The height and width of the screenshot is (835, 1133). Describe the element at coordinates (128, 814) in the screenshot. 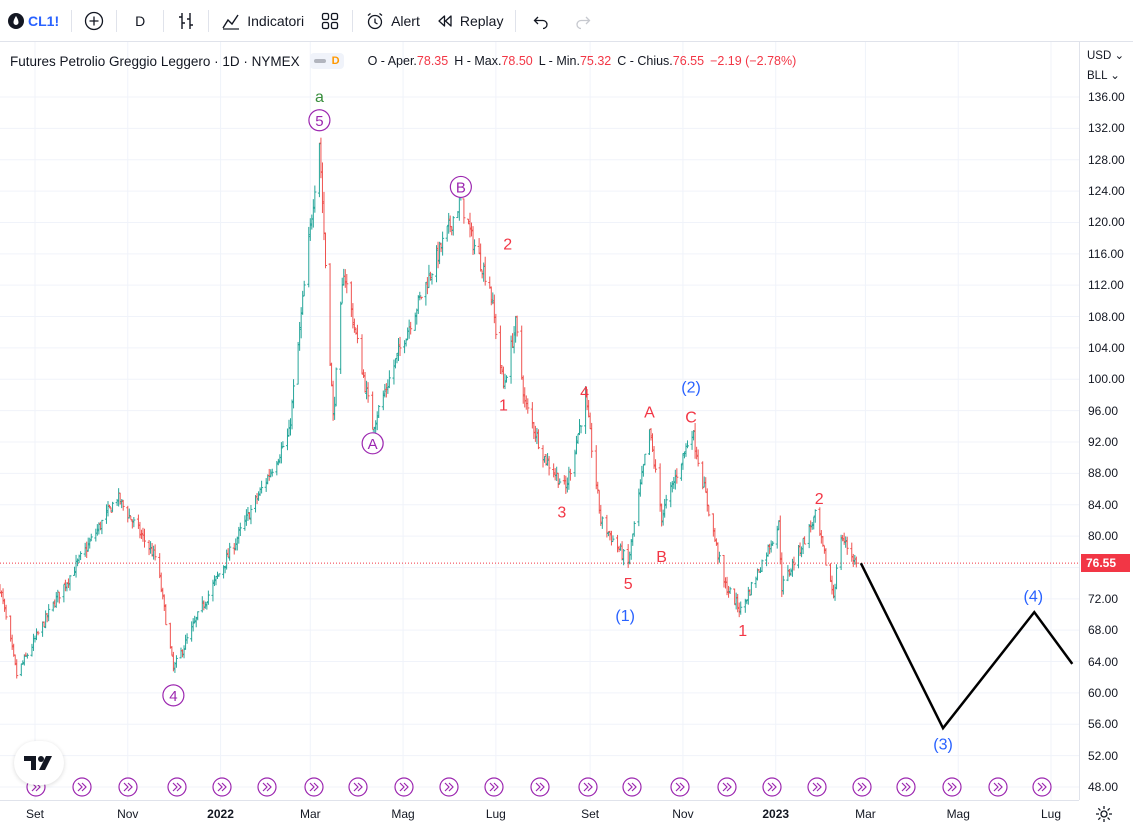

I see `time-tick-label: Nov` at that location.